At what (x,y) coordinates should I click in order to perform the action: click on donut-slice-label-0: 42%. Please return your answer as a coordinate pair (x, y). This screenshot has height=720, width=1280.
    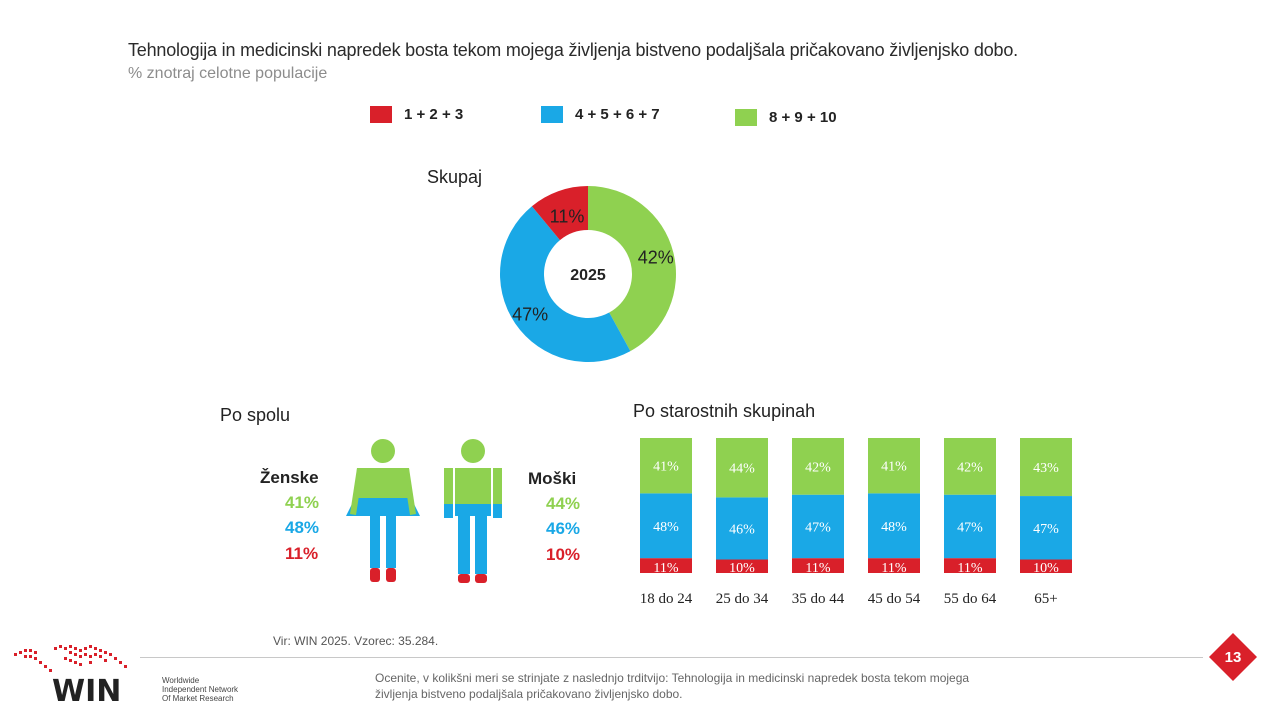
    Looking at the image, I should click on (656, 258).